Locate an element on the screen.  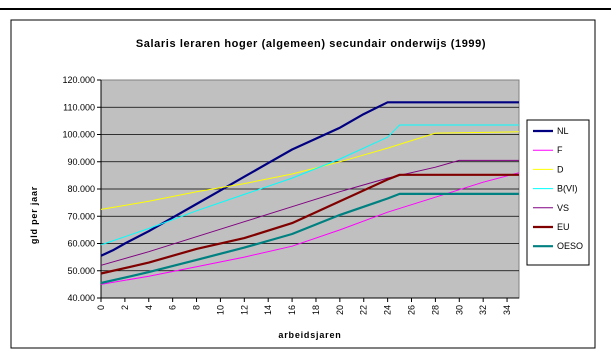
legend-label: F is located at coordinates (560, 150).